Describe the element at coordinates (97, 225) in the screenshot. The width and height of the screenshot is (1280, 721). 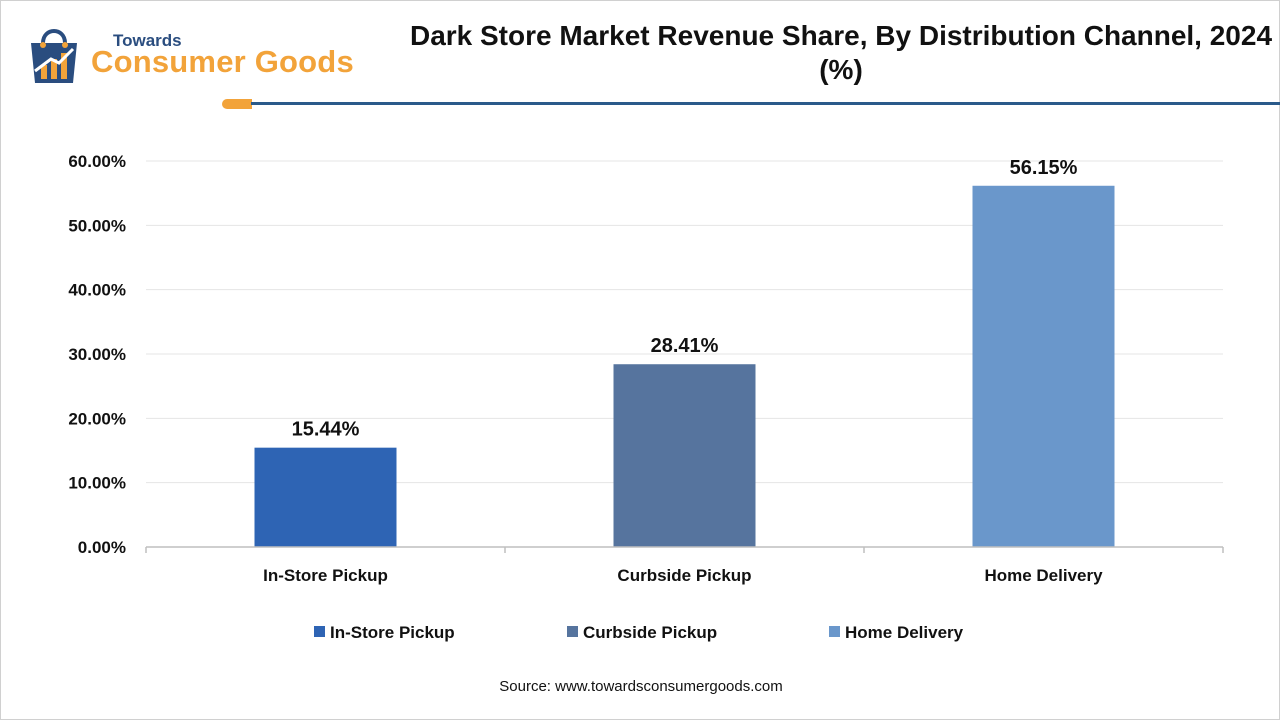
I see `y-tick-label: 50.00%` at that location.